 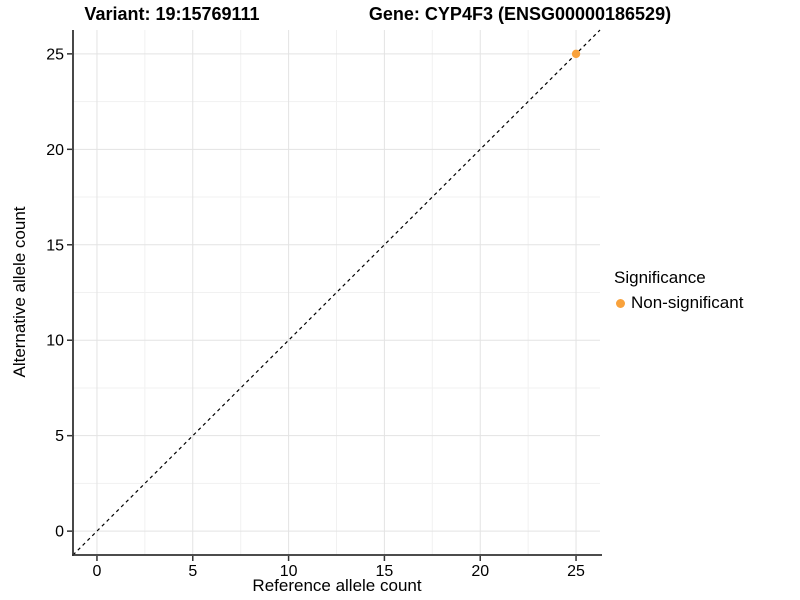 What do you see at coordinates (660, 277) in the screenshot?
I see `legend-title: Significance` at bounding box center [660, 277].